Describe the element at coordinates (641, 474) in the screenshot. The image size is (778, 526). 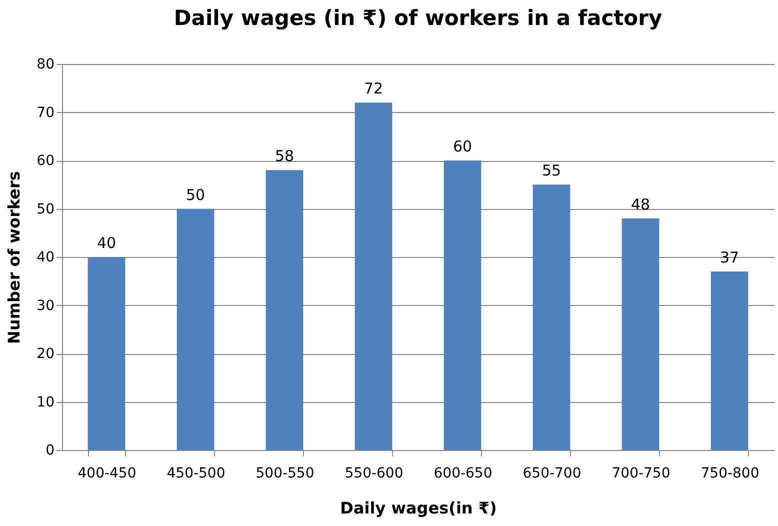
I see `x-tick-label: 700-750` at that location.